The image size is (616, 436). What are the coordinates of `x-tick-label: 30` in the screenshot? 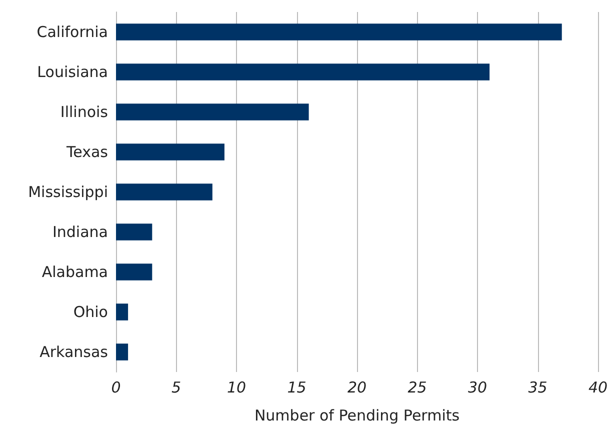 It's located at (478, 387).